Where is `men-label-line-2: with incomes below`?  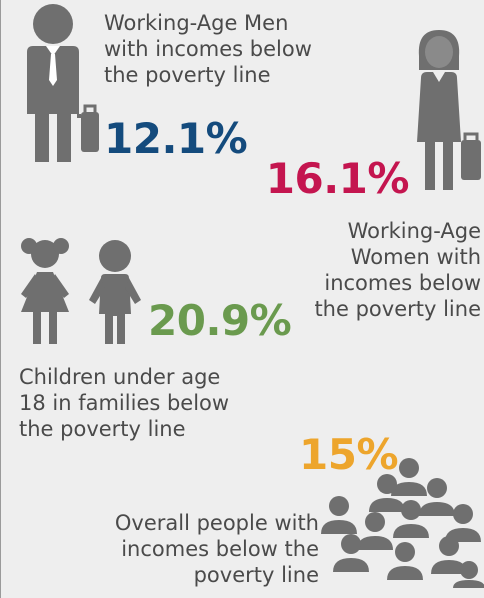
men-label-line-2: with incomes below is located at coordinates (208, 49).